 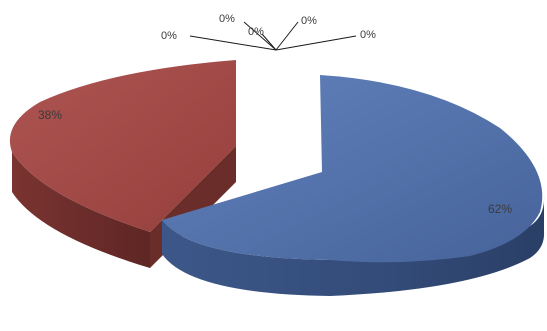 I want to click on label-zero-4: 0%, so click(x=309, y=21).